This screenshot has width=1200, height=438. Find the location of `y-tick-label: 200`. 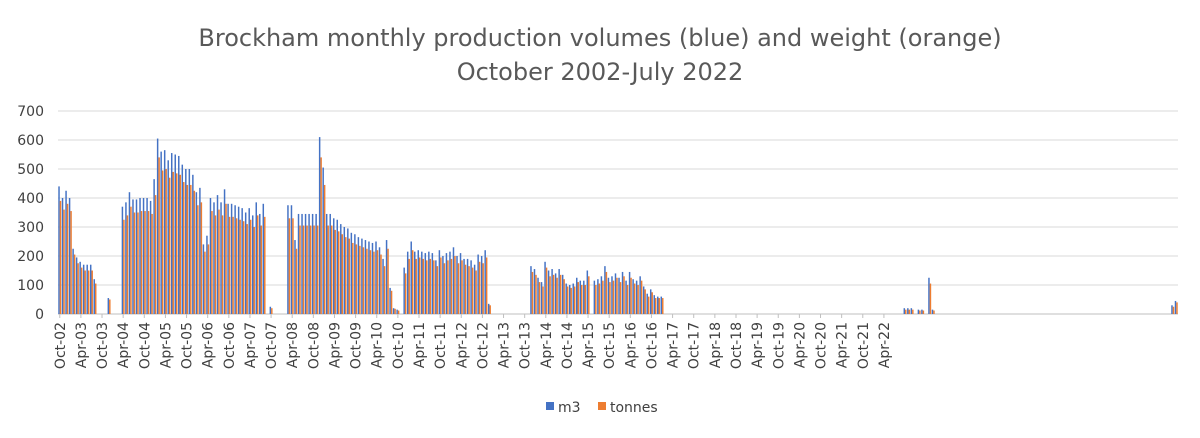

y-tick-label: 200 is located at coordinates (30, 257).